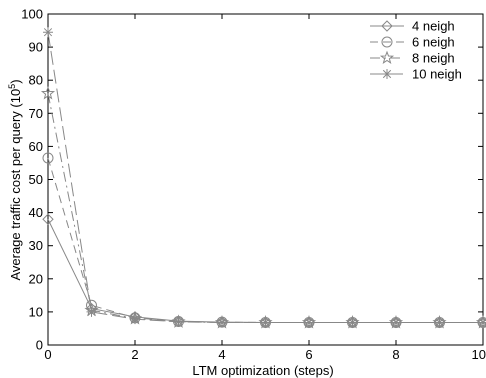  Describe the element at coordinates (221, 354) in the screenshot. I see `x-tick-label: 4` at that location.